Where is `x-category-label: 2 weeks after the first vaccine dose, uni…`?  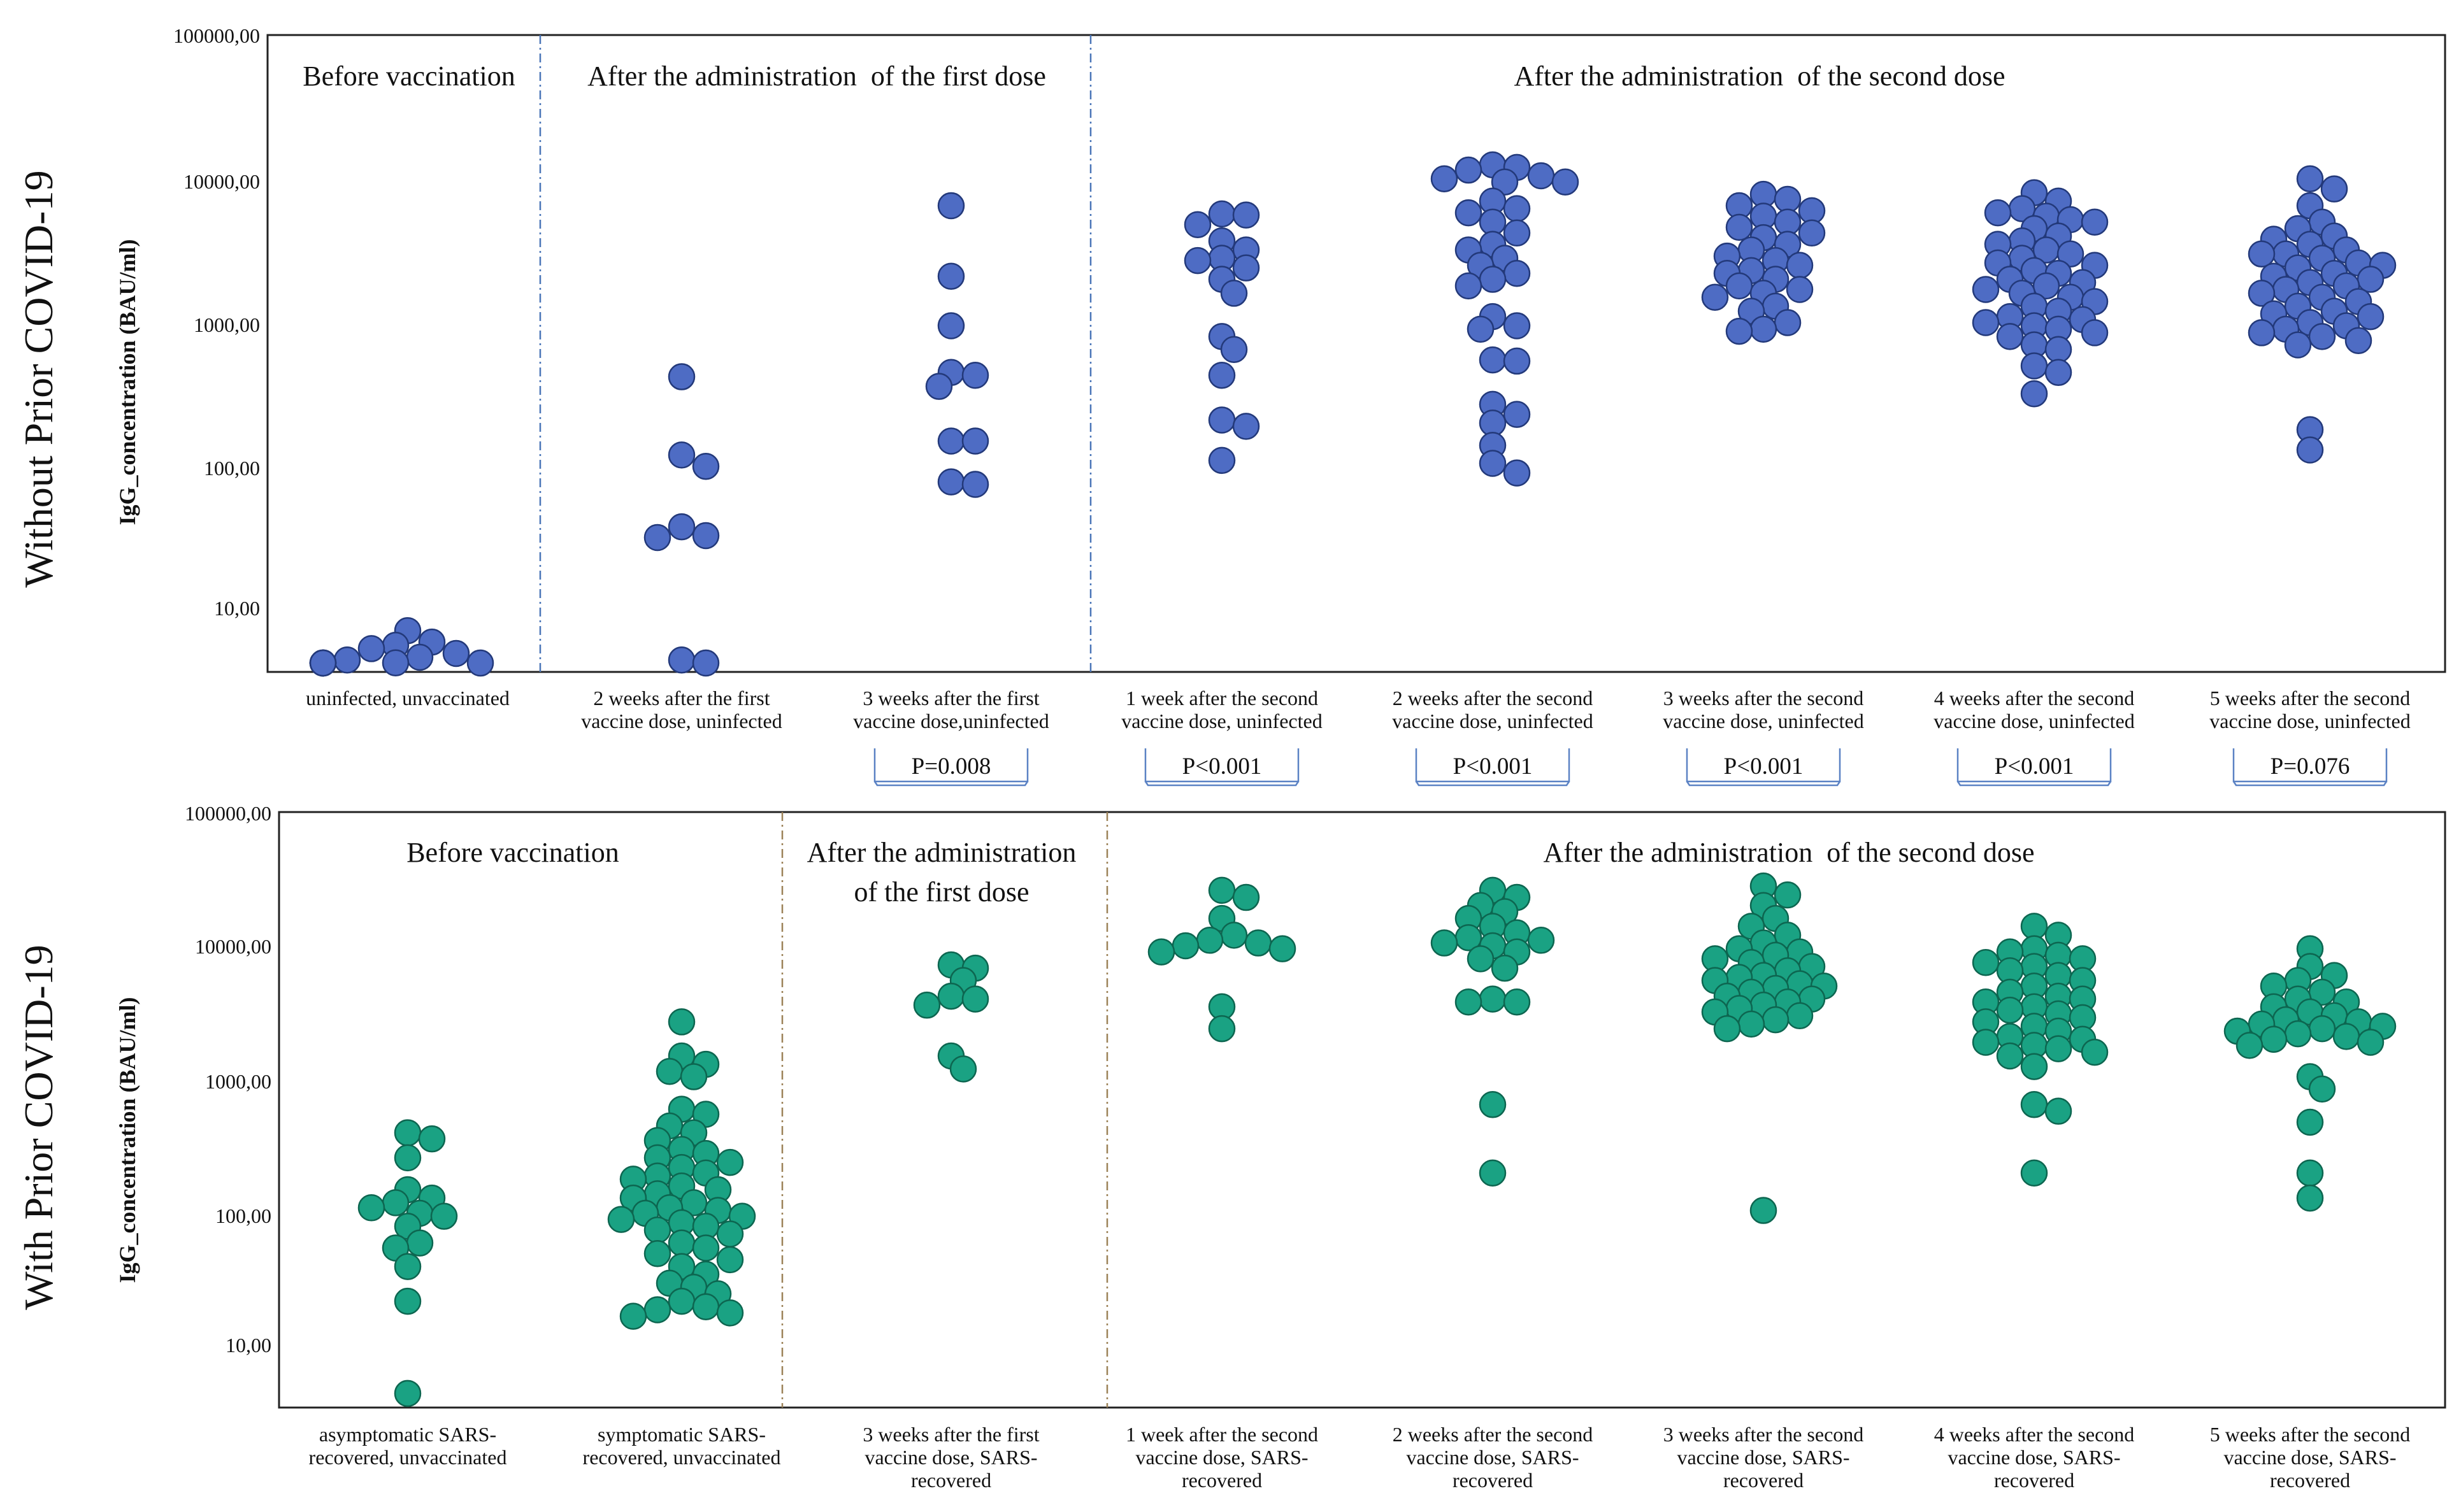 x-category-label: 2 weeks after the first vaccine dose, uni… is located at coordinates (681, 709).